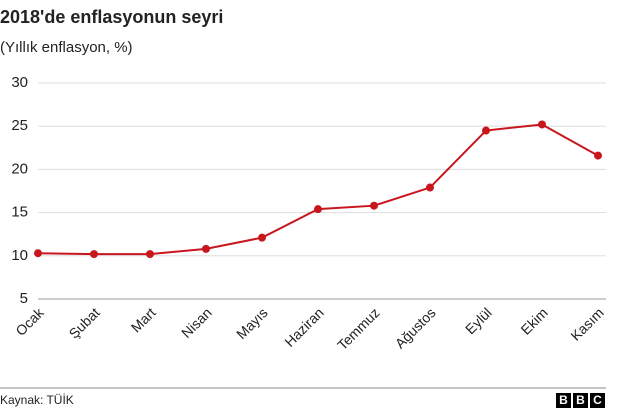 The height and width of the screenshot is (413, 640). Describe the element at coordinates (196, 322) in the screenshot. I see `x-tick-label: Nisan` at that location.